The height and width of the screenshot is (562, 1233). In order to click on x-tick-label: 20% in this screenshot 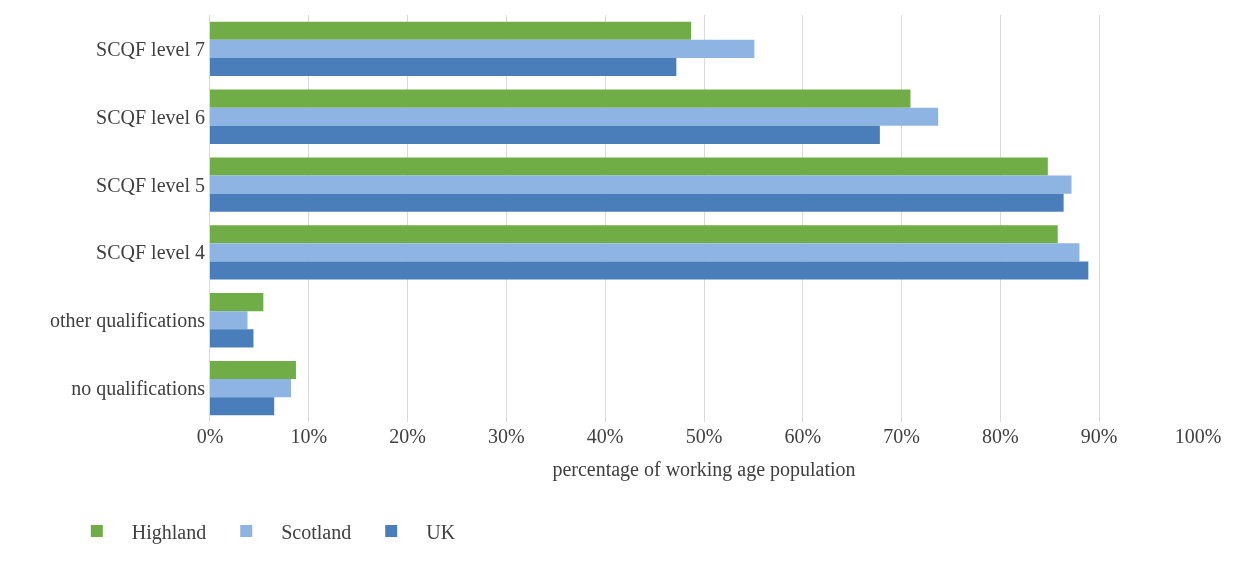, I will do `click(407, 436)`.